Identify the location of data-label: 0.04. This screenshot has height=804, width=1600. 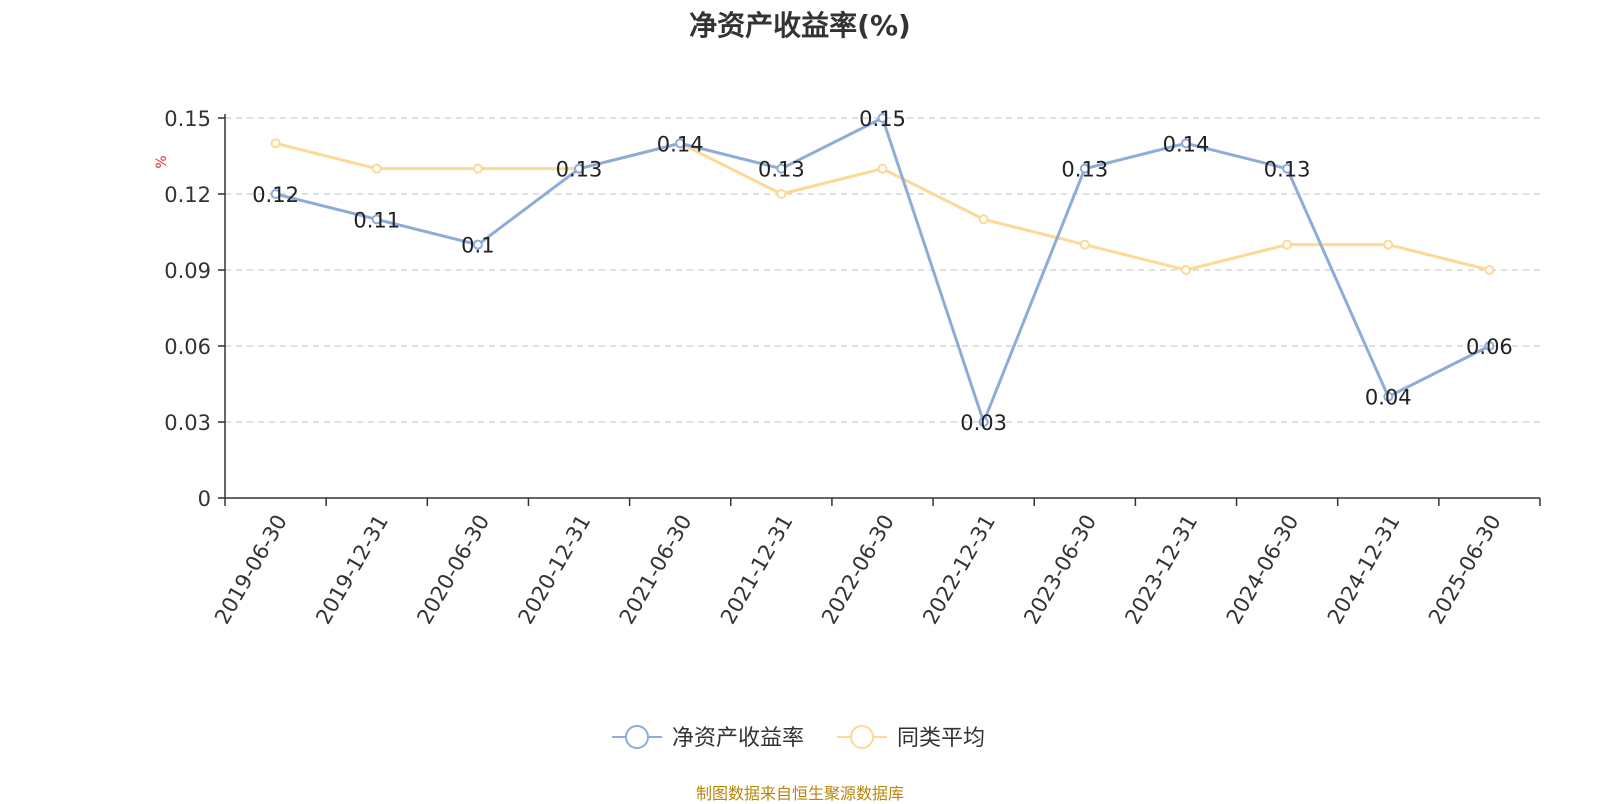
(1388, 398).